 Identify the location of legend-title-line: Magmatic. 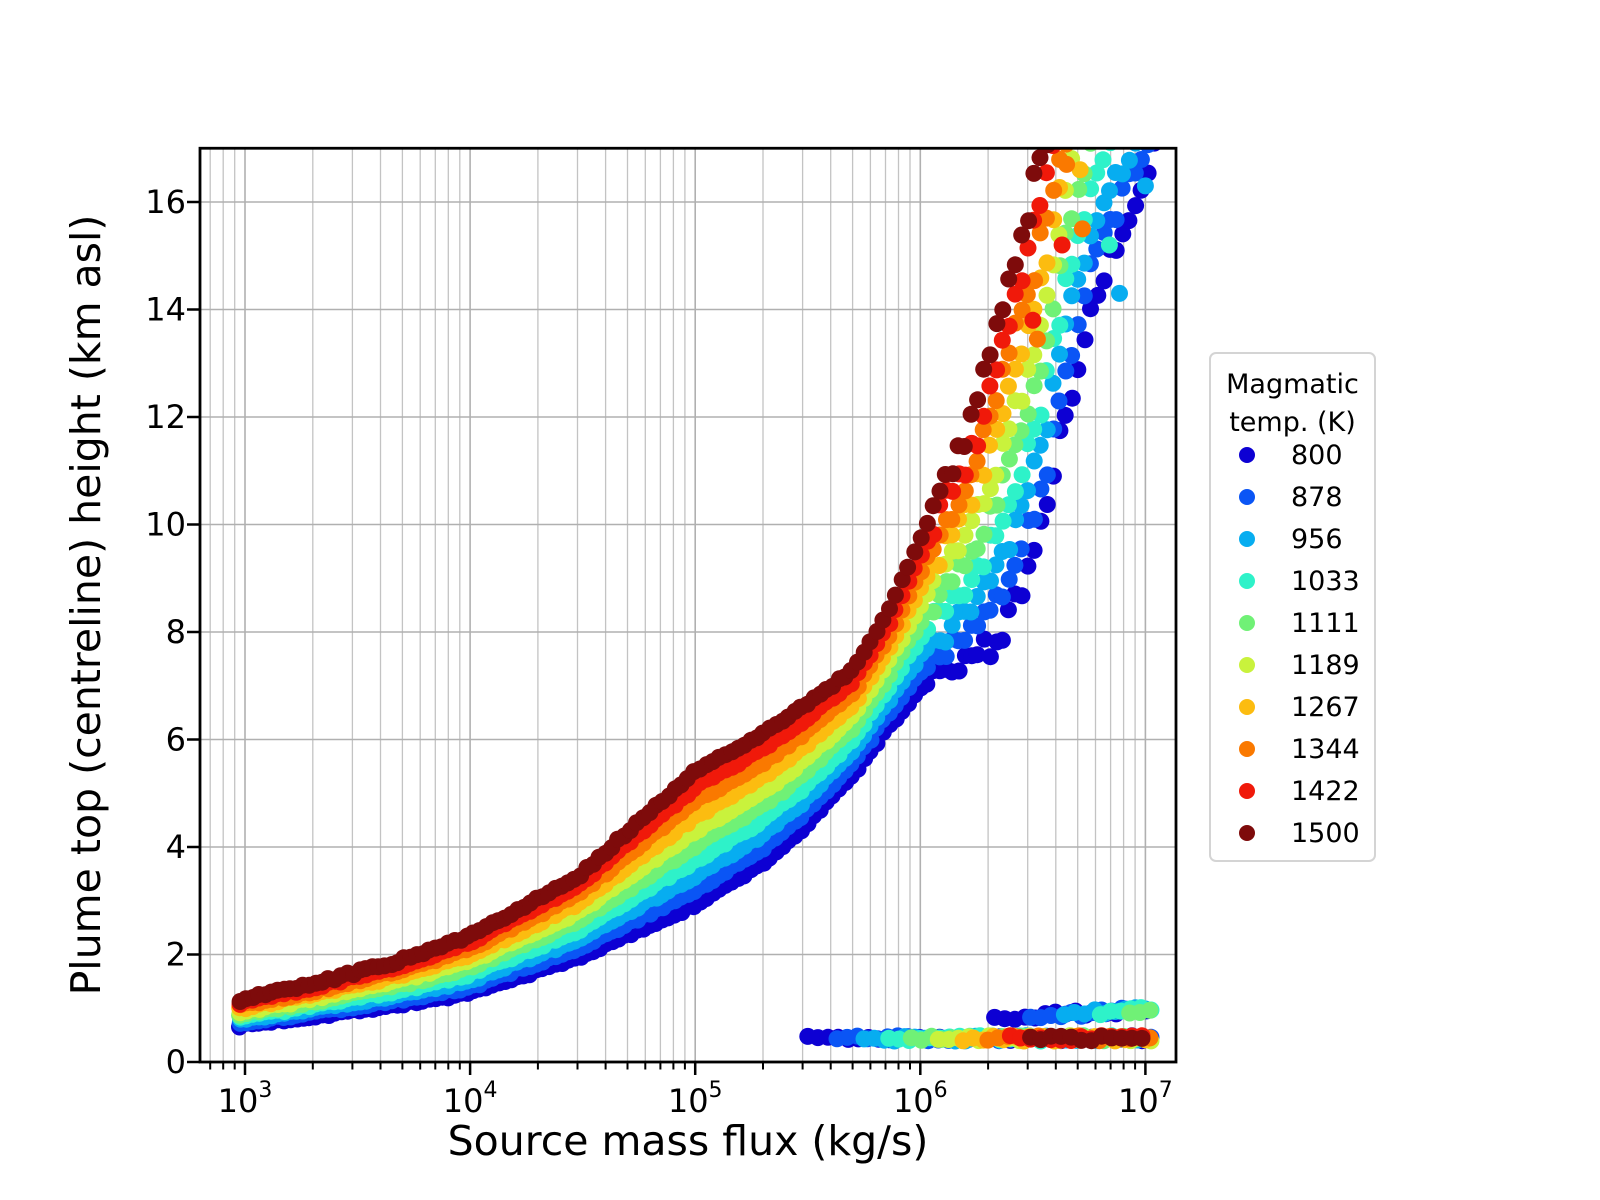
(1292, 384).